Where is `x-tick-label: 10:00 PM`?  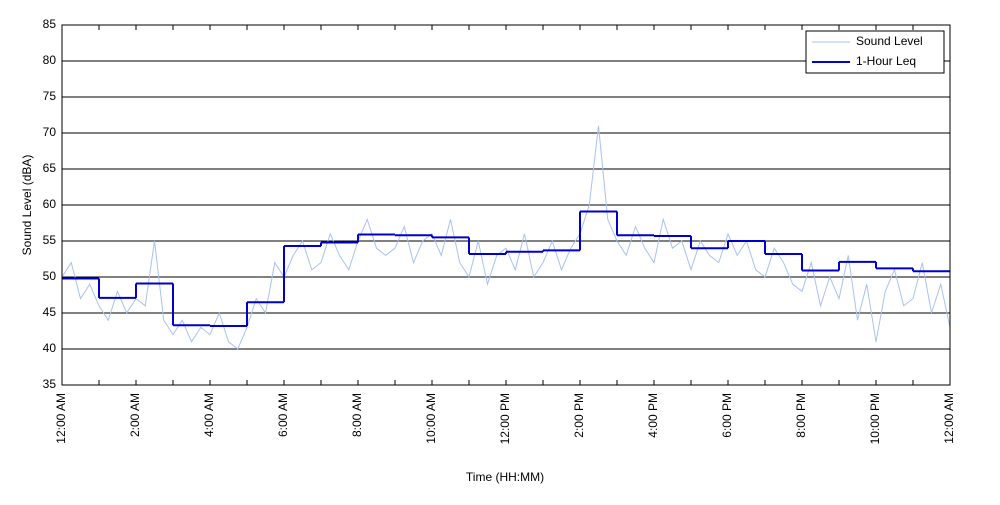
x-tick-label: 10:00 PM is located at coordinates (875, 418).